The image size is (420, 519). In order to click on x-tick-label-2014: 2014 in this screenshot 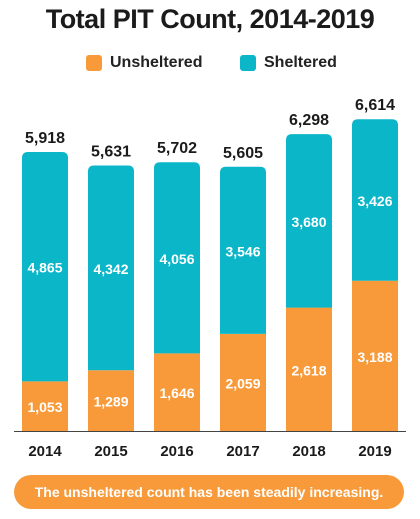, I will do `click(45, 451)`.